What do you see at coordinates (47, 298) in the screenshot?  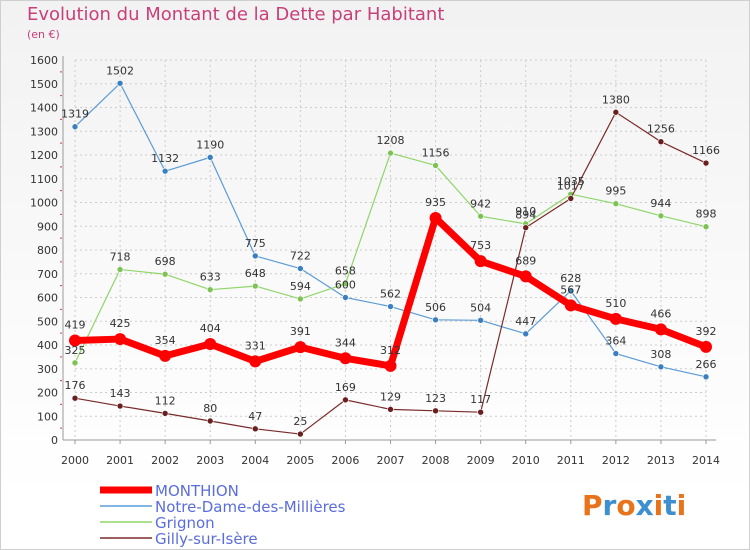 I see `y-tick-label: 600` at bounding box center [47, 298].